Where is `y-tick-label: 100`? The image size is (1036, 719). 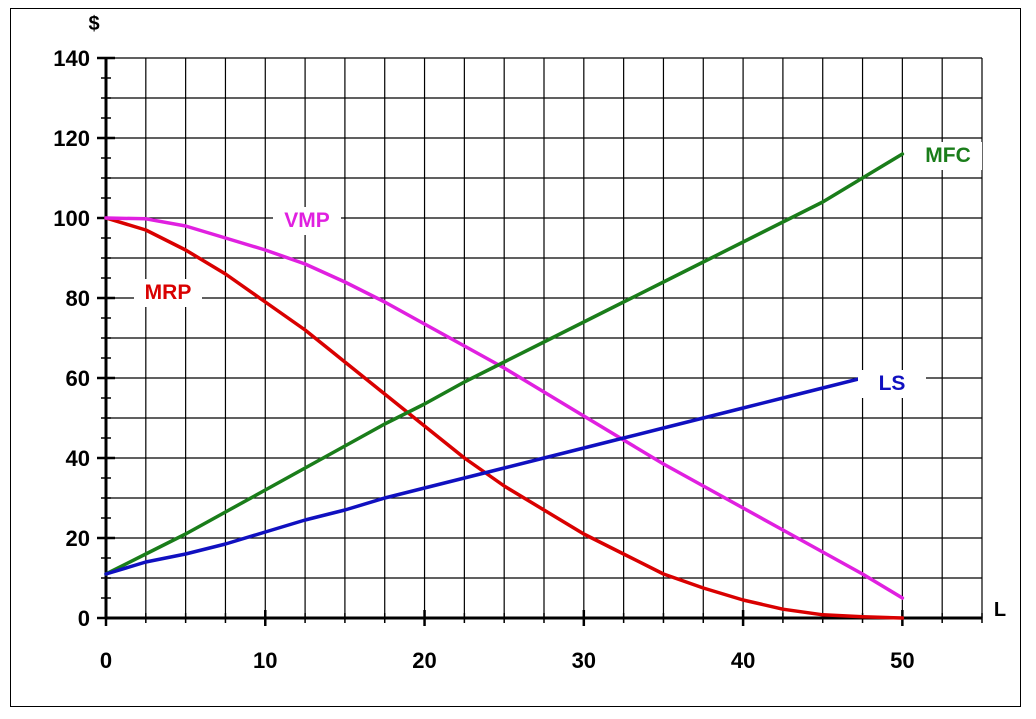 y-tick-label: 100 is located at coordinates (71, 218).